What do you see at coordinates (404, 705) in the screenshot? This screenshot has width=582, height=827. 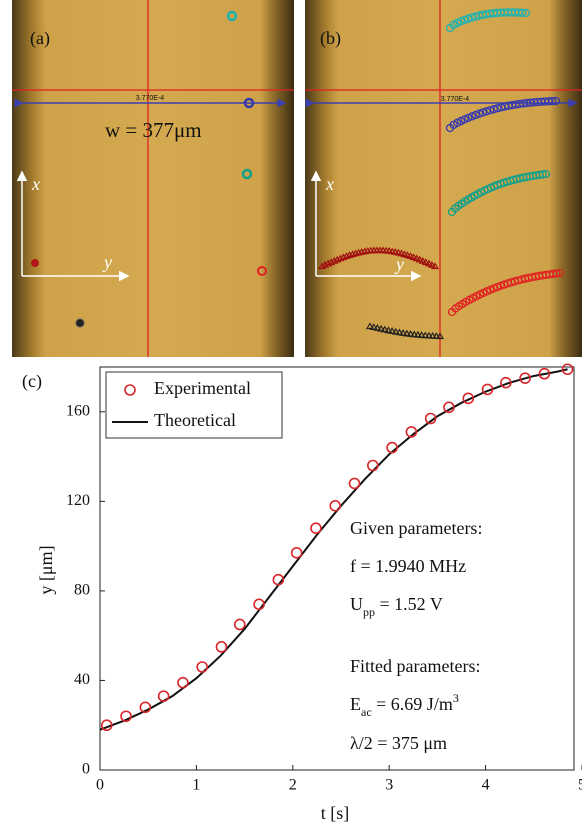 I see `annotation: Eac = 6.69 J/m3` at bounding box center [404, 705].